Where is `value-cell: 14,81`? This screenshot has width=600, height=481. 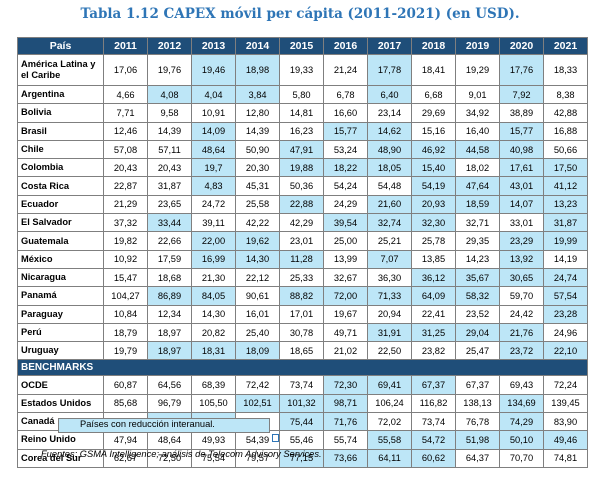 value-cell: 14,81 is located at coordinates (301, 113).